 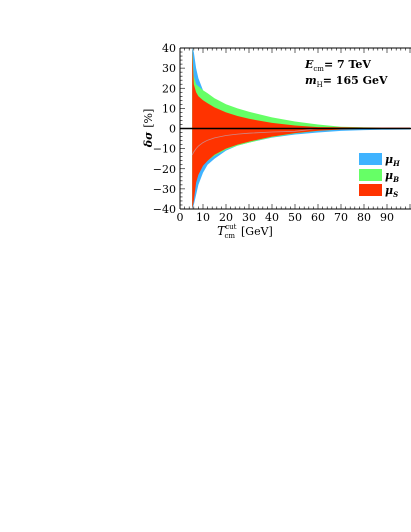 I want to click on y-tick-label: −30, so click(x=164, y=189).